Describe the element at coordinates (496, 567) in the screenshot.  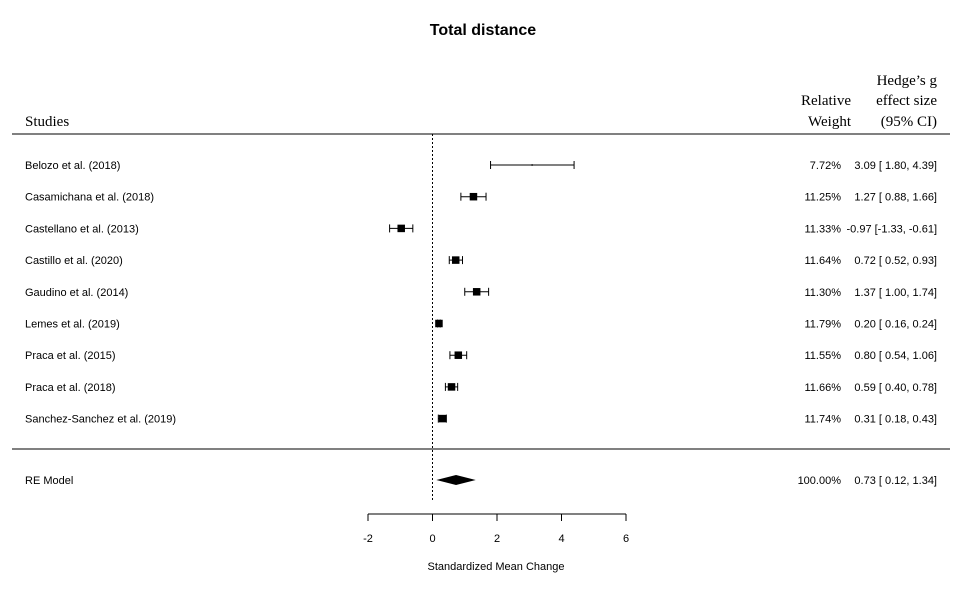
I see `x-axis-label: Standardized Mean Change` at that location.